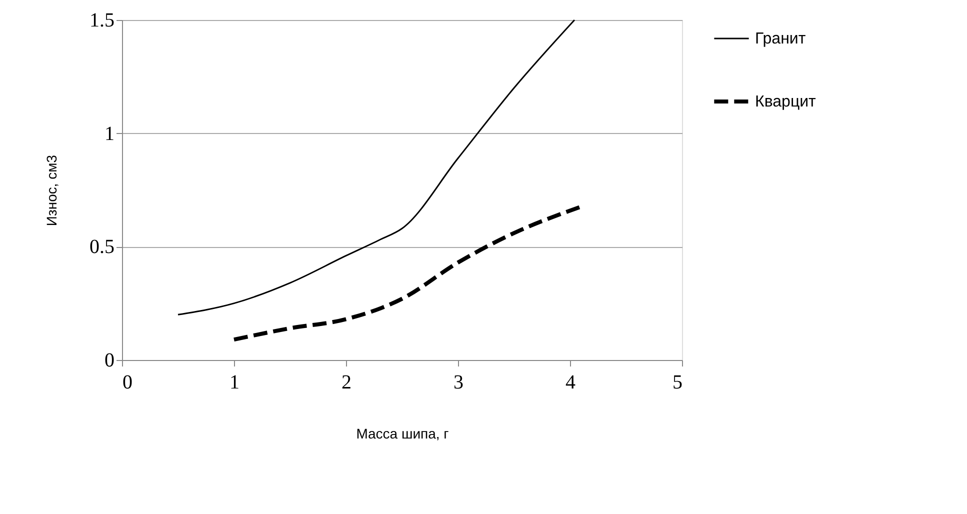 This screenshot has height=514, width=967. I want to click on x-tick-label: 0, so click(127, 383).